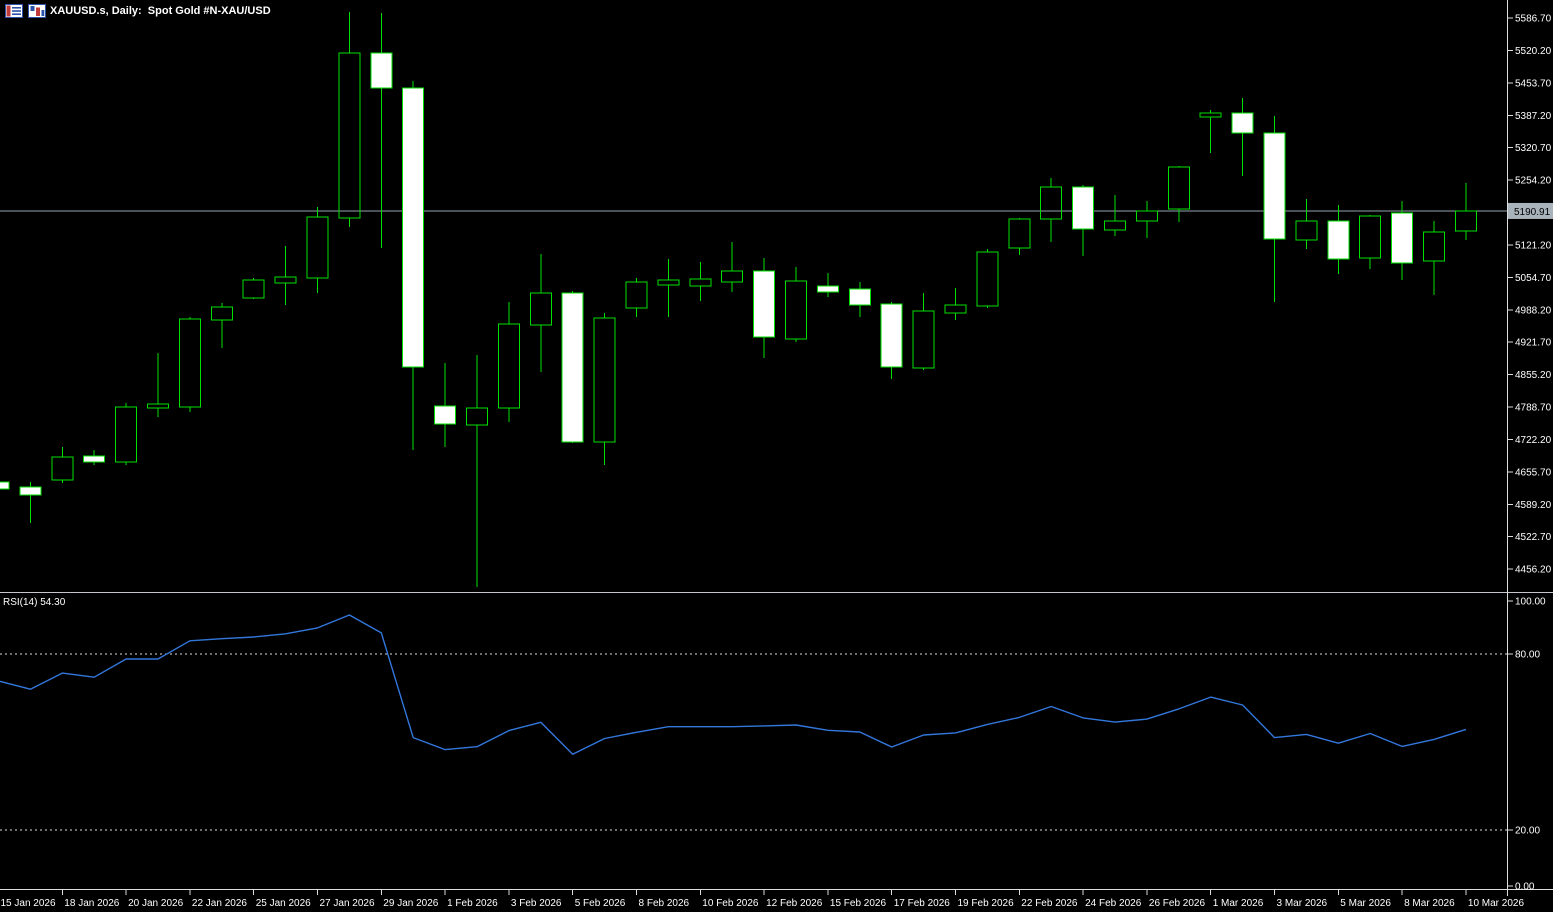 Image resolution: width=1553 pixels, height=912 pixels. Describe the element at coordinates (1496, 903) in the screenshot. I see `date-label: 10 Mar 2026` at that location.